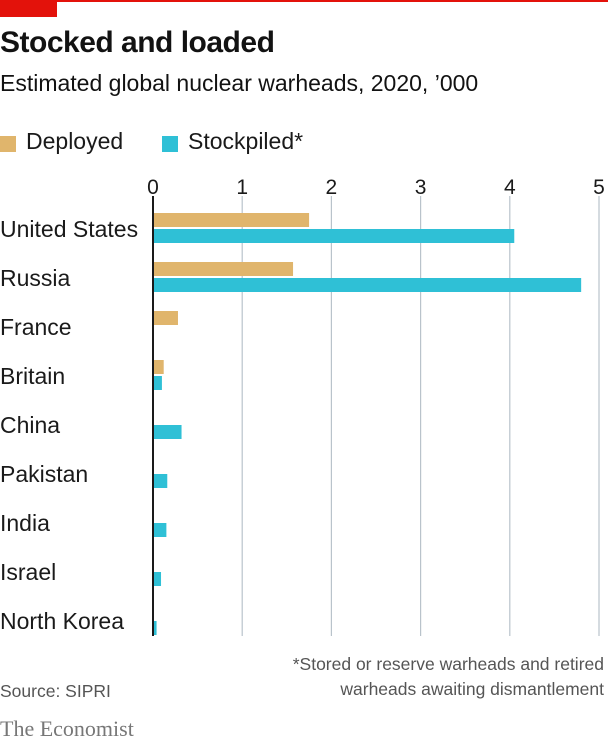 Image resolution: width=608 pixels, height=746 pixels. What do you see at coordinates (599, 187) in the screenshot?
I see `x-tick-label: 5` at bounding box center [599, 187].